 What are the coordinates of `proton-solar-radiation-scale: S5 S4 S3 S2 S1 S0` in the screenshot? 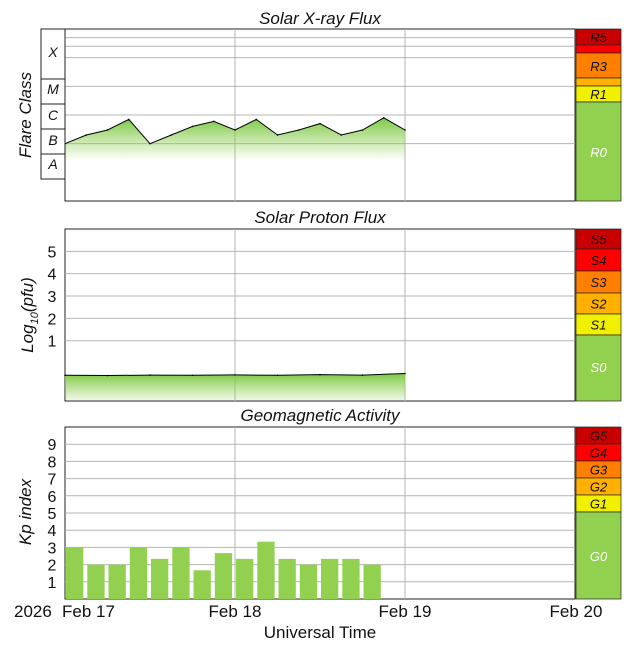 It's located at (598, 315).